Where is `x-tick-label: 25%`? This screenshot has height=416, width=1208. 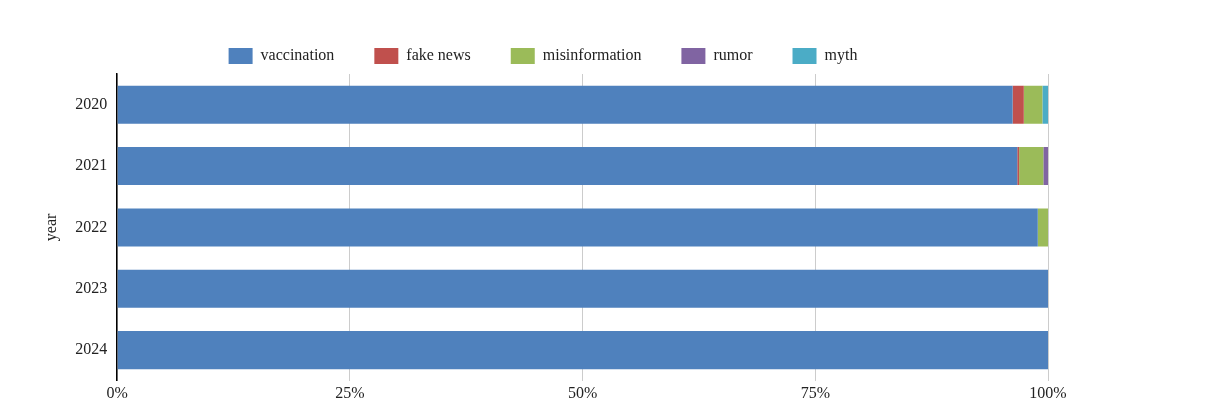
x-tick-label: 25% is located at coordinates (350, 392).